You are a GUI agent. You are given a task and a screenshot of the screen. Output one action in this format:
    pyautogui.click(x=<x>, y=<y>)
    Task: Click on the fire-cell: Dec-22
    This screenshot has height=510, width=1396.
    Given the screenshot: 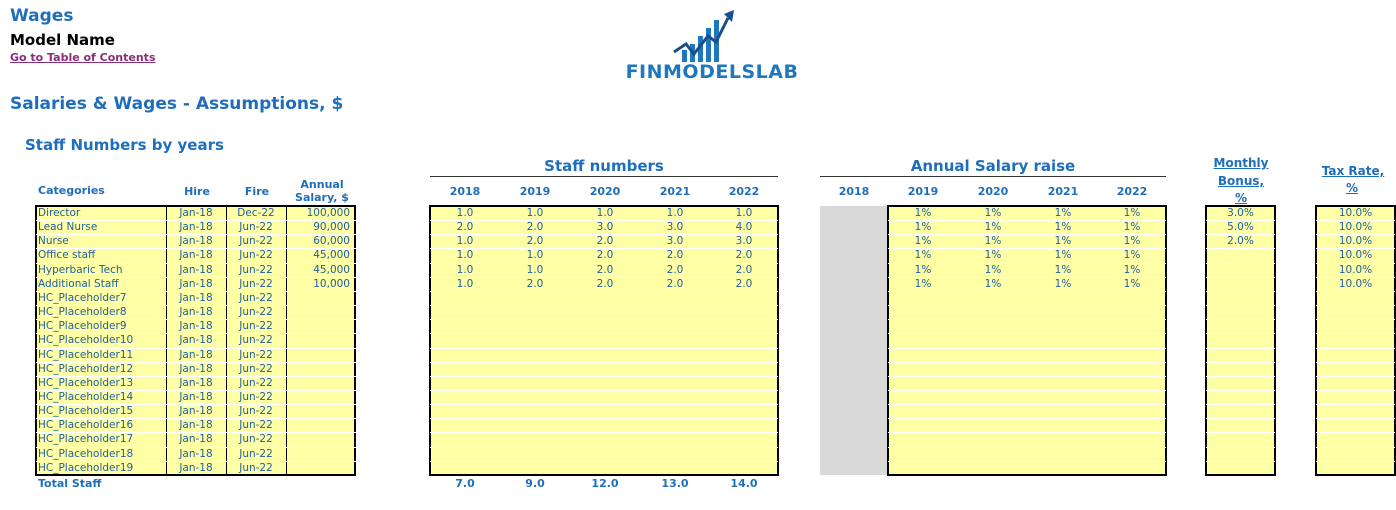 What is the action you would take?
    pyautogui.click(x=256, y=213)
    